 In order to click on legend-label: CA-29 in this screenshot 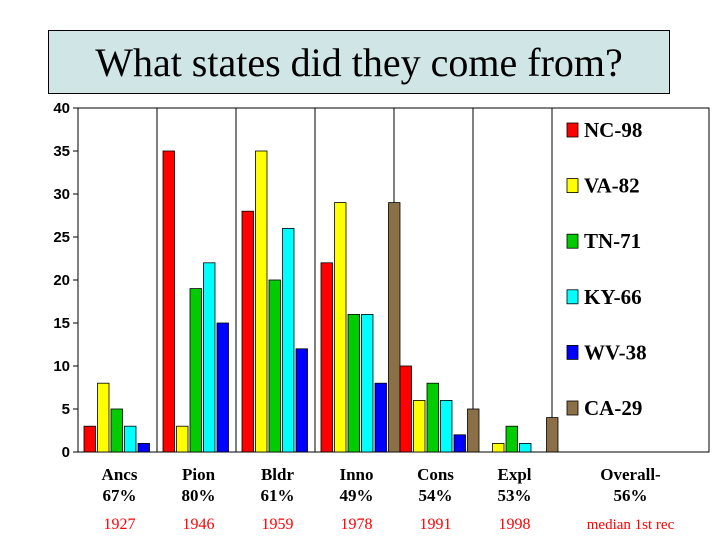, I will do `click(613, 408)`.